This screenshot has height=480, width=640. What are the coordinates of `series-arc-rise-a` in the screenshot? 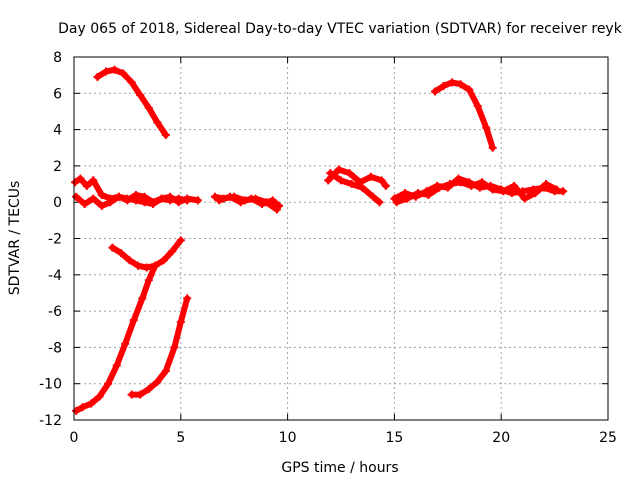 It's located at (116, 338).